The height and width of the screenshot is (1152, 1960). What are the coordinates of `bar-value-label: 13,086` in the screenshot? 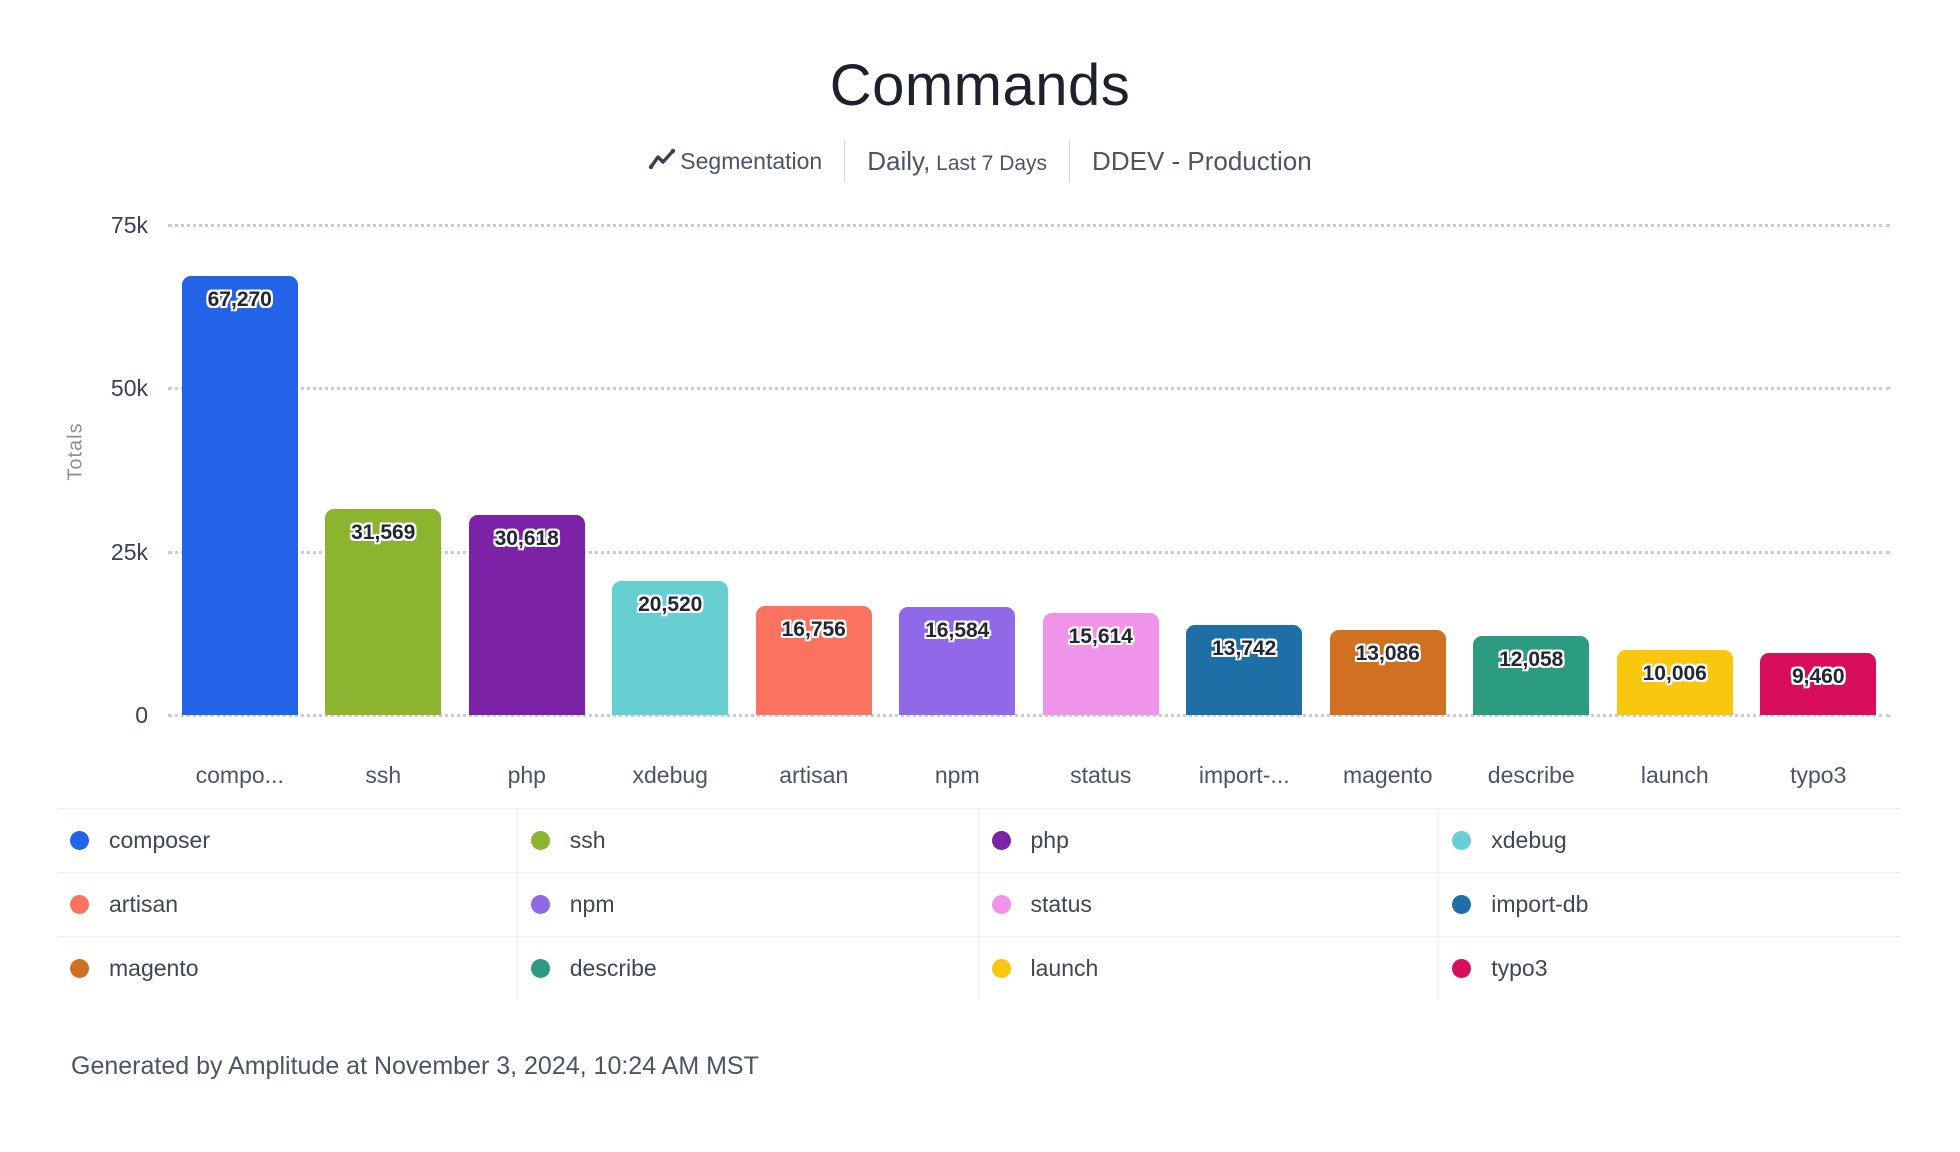 It's located at (1387, 653).